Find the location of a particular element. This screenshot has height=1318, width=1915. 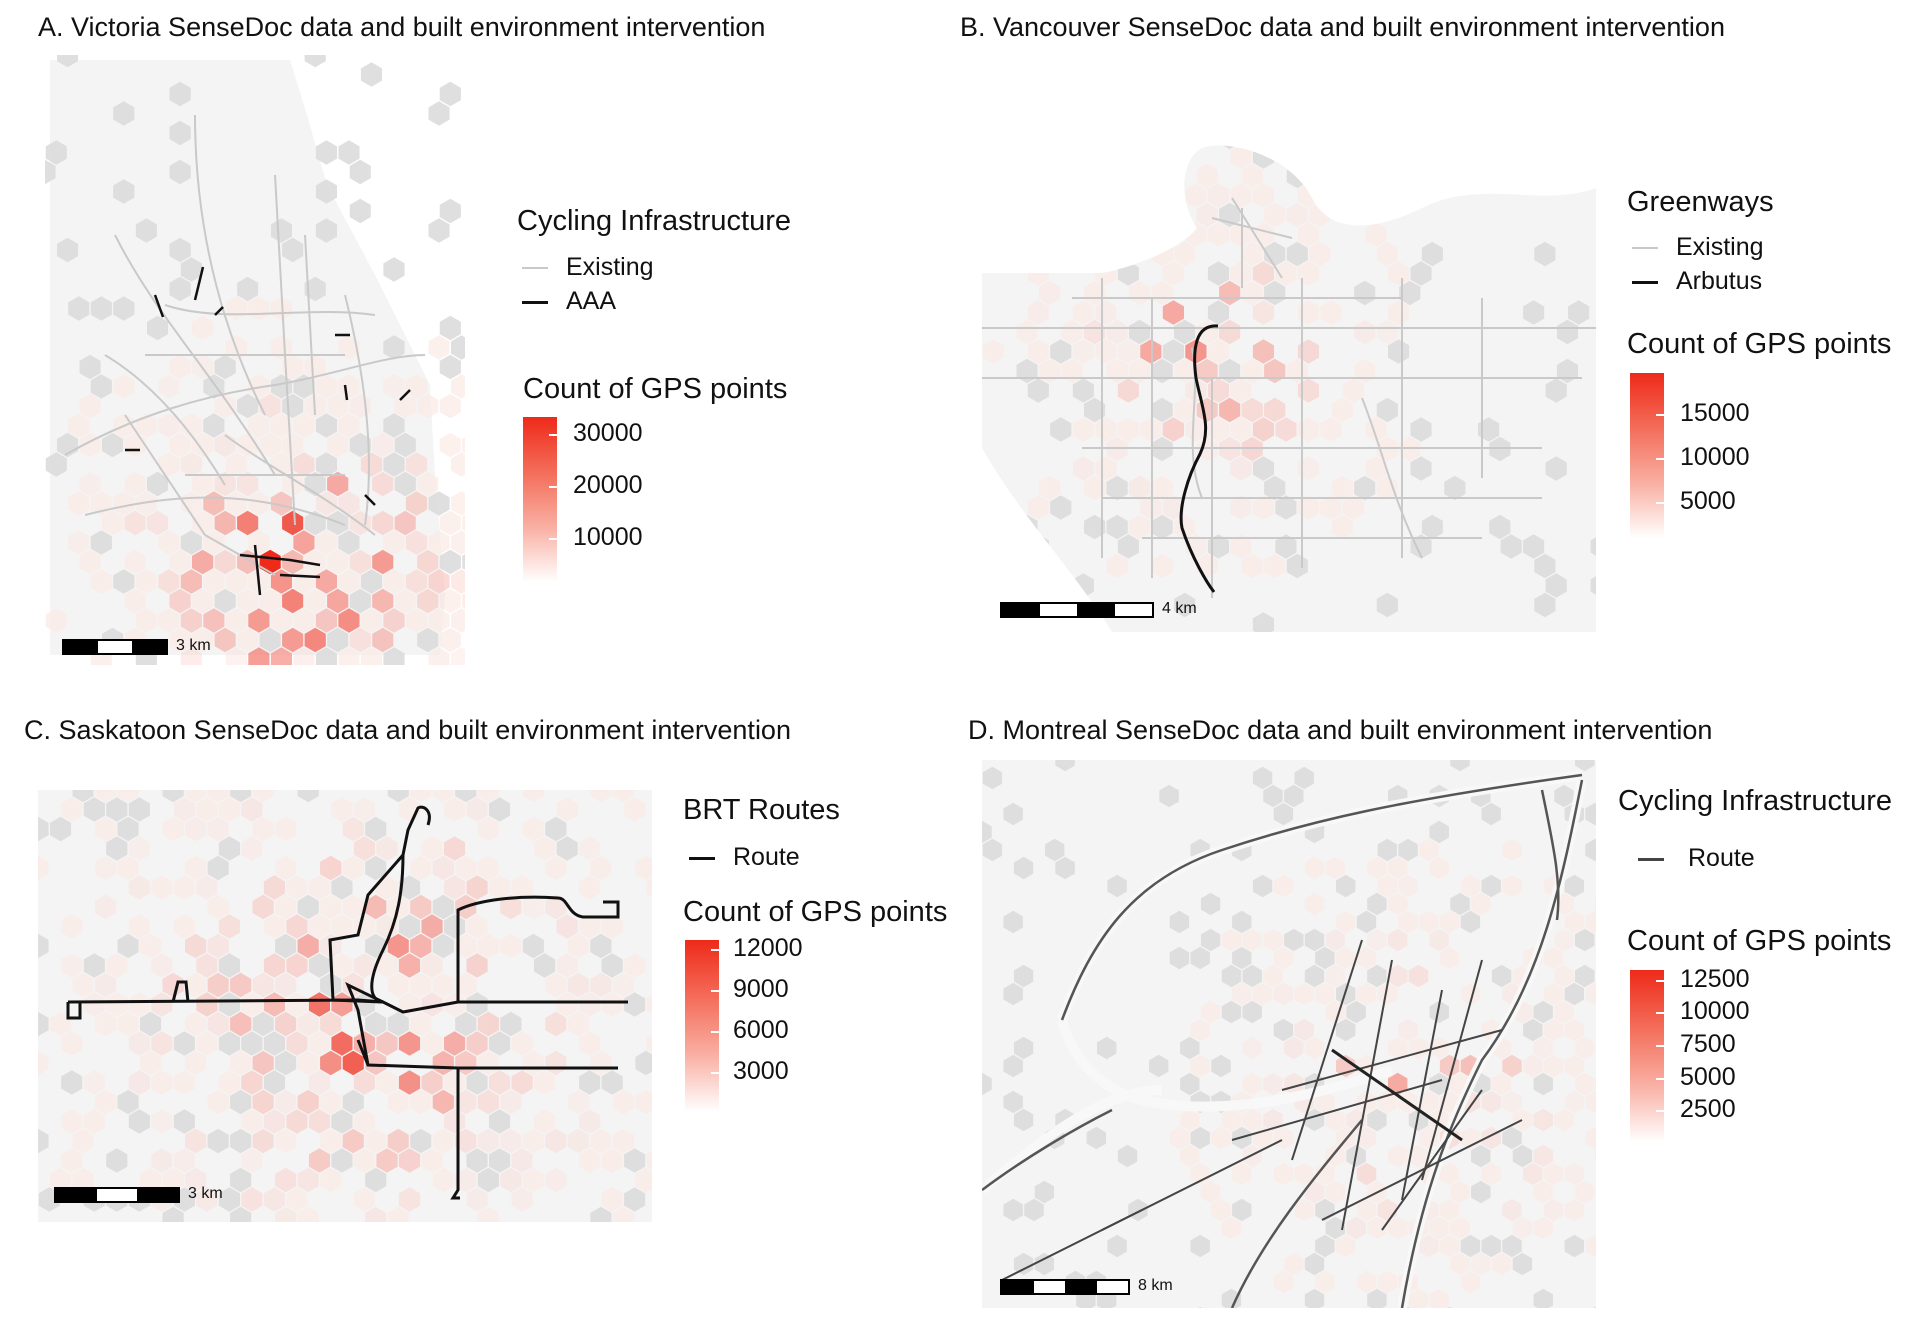

victoria-count-title: Count of GPS points is located at coordinates (655, 389).